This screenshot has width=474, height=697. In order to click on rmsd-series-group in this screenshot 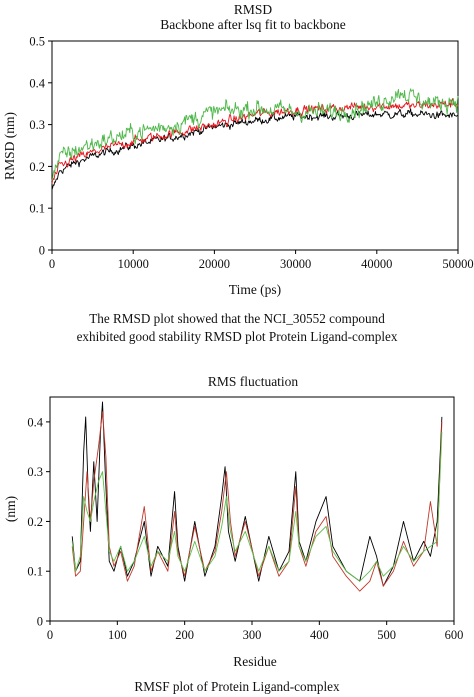, I will do `click(255, 139)`.